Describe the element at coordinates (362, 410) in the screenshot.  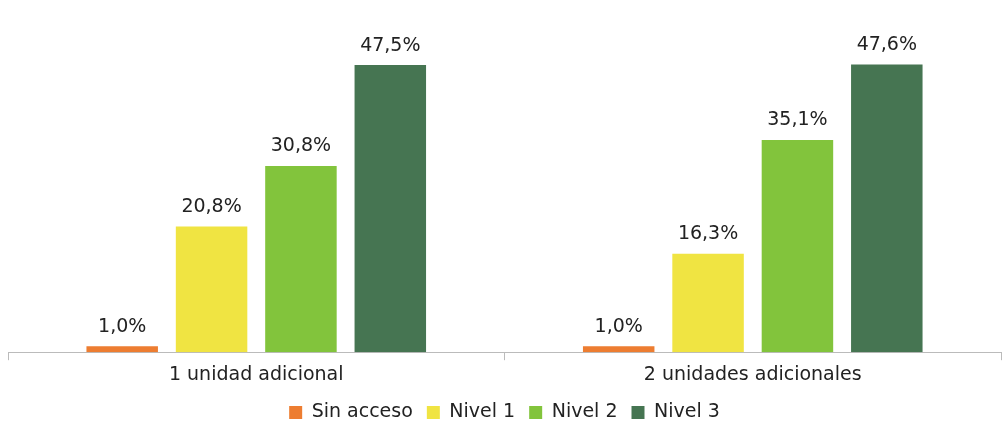
I see `legend-label: Sin acceso` at that location.